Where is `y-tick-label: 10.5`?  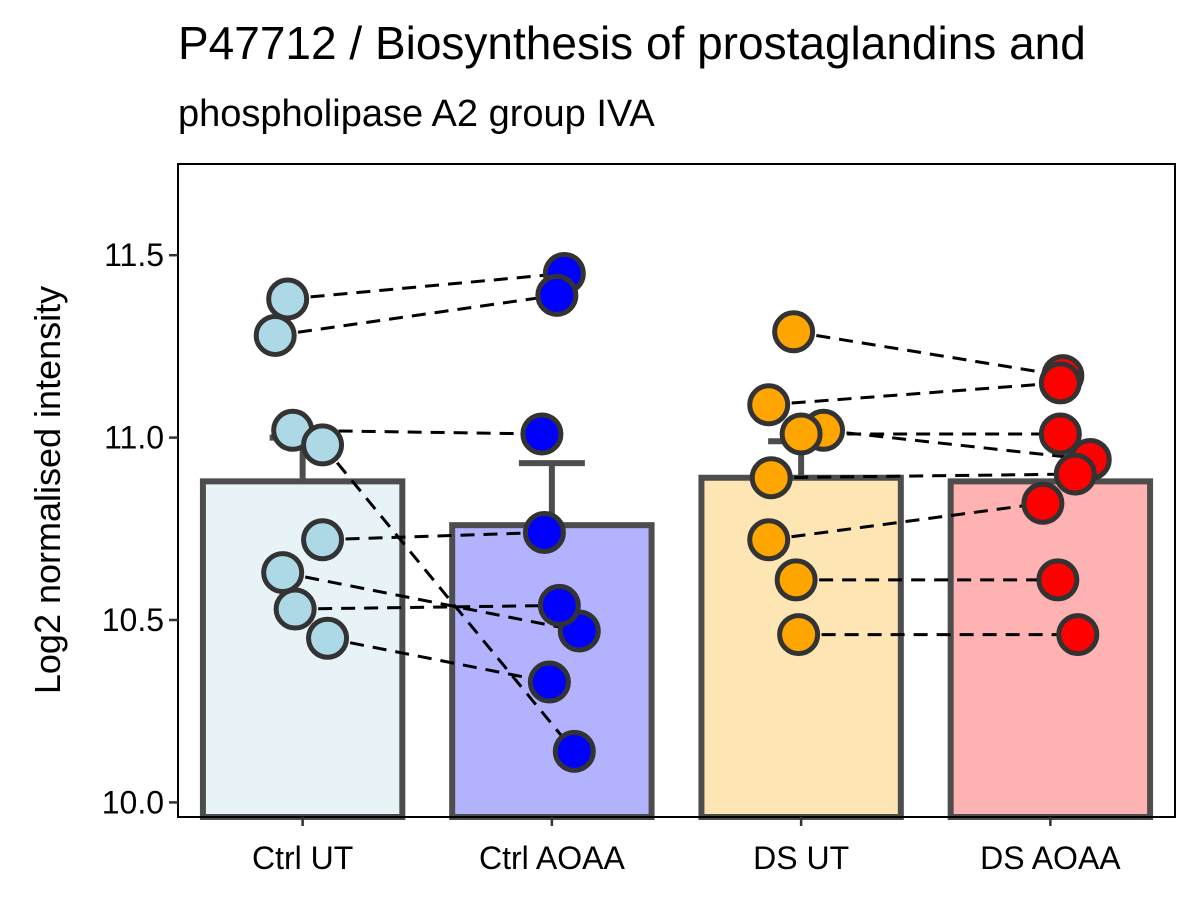
y-tick-label: 10.5 is located at coordinates (133, 620).